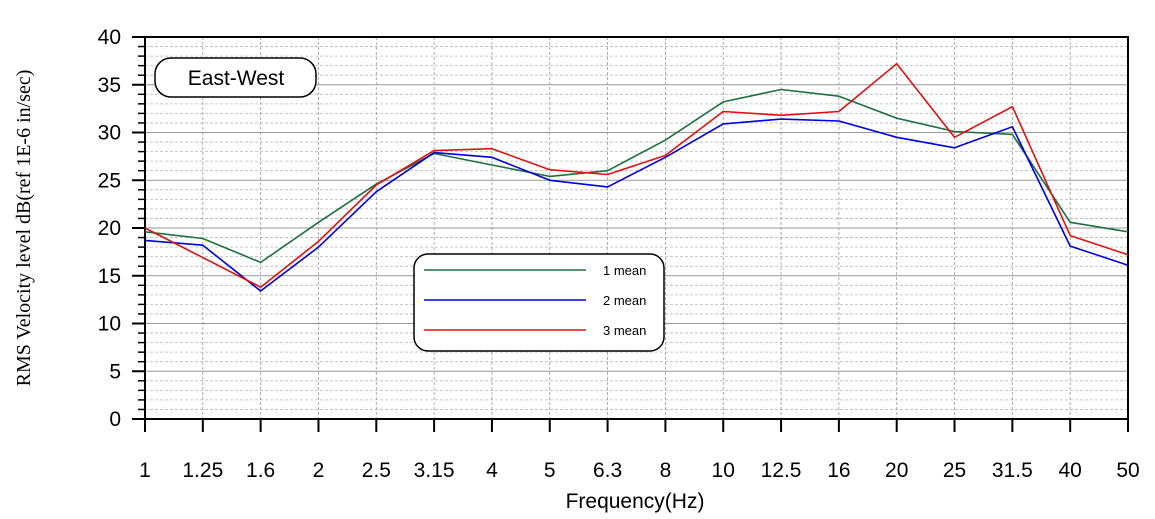 The width and height of the screenshot is (1155, 519). Describe the element at coordinates (1069, 470) in the screenshot. I see `x-tick-label: 40` at that location.